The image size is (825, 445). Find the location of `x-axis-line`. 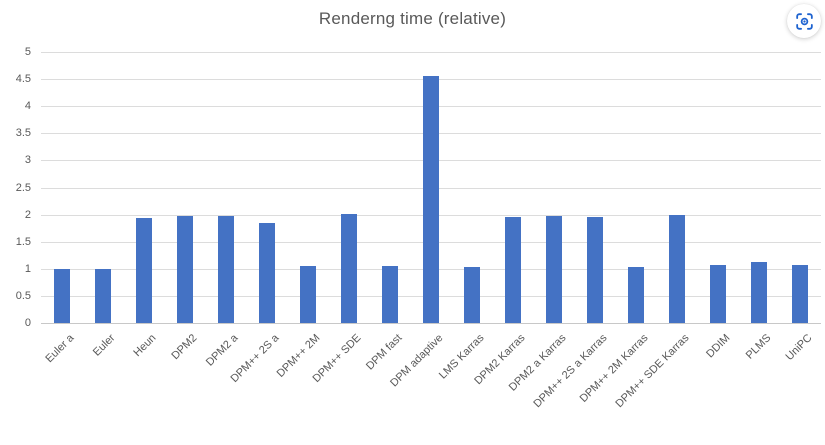

x-axis-line is located at coordinates (431, 323).